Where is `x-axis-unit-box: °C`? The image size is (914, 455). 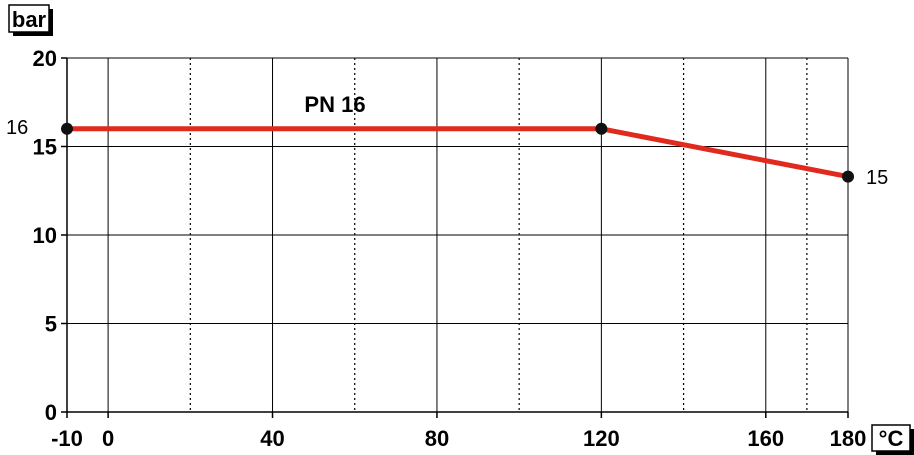 x-axis-unit-box: °C is located at coordinates (892, 439).